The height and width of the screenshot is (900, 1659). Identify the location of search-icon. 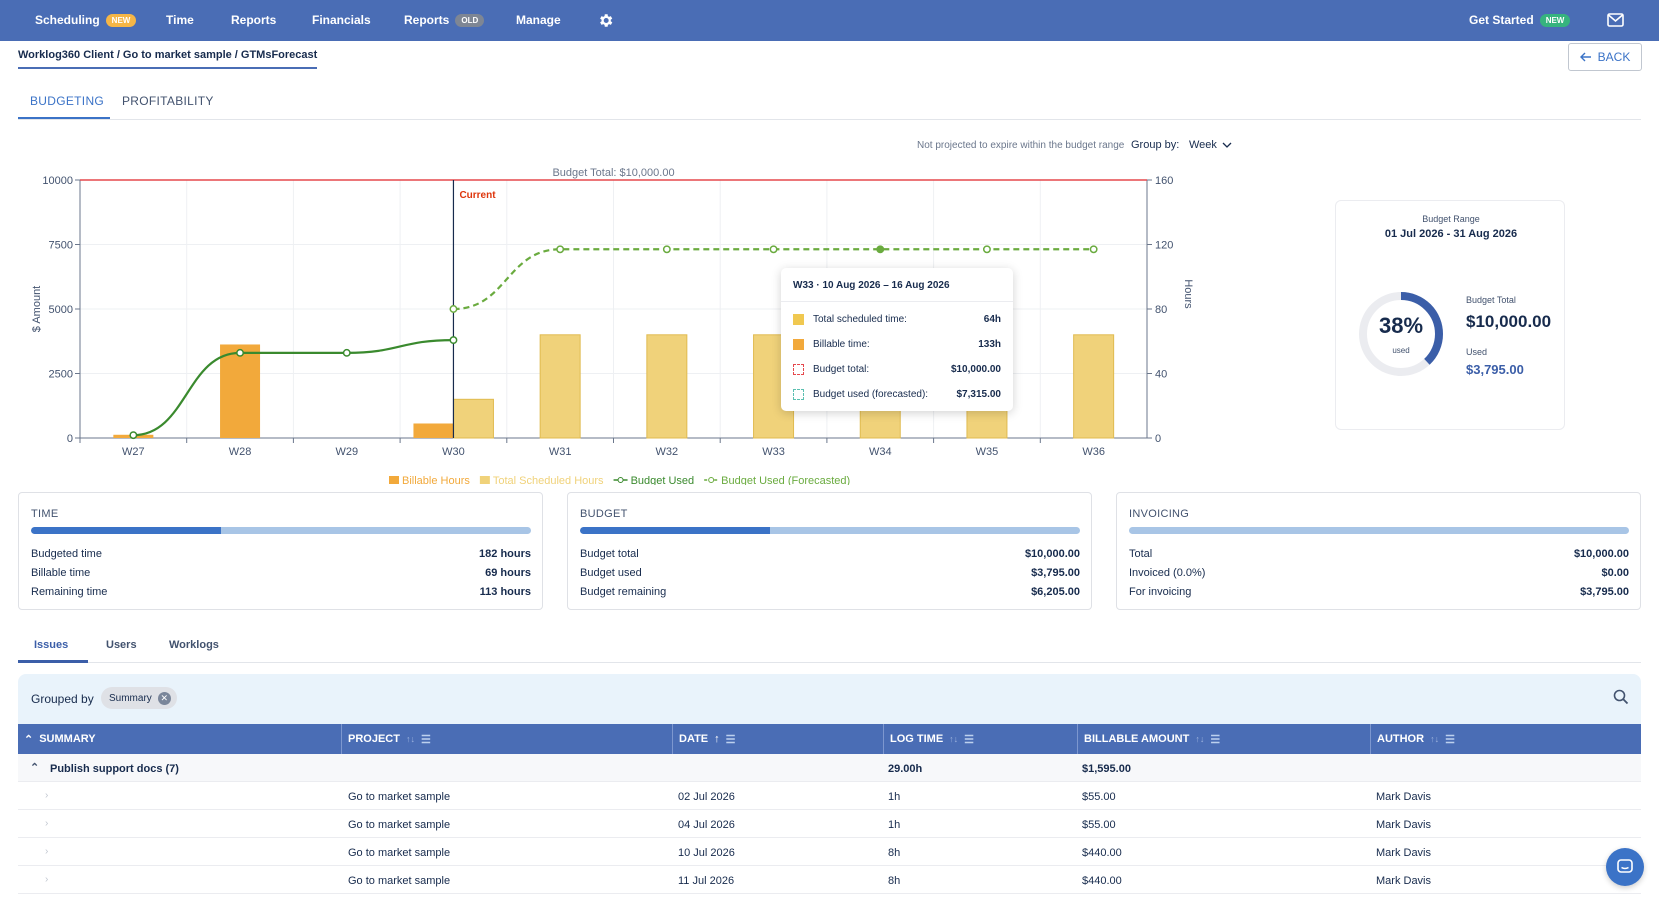
(1621, 697).